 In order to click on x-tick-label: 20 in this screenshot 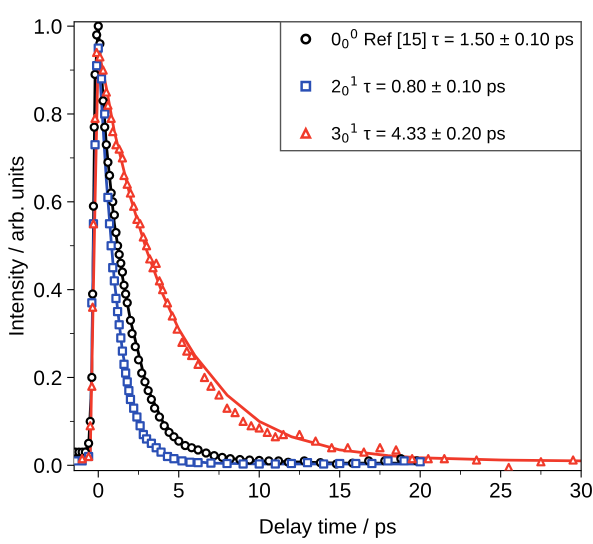, I will do `click(420, 490)`.